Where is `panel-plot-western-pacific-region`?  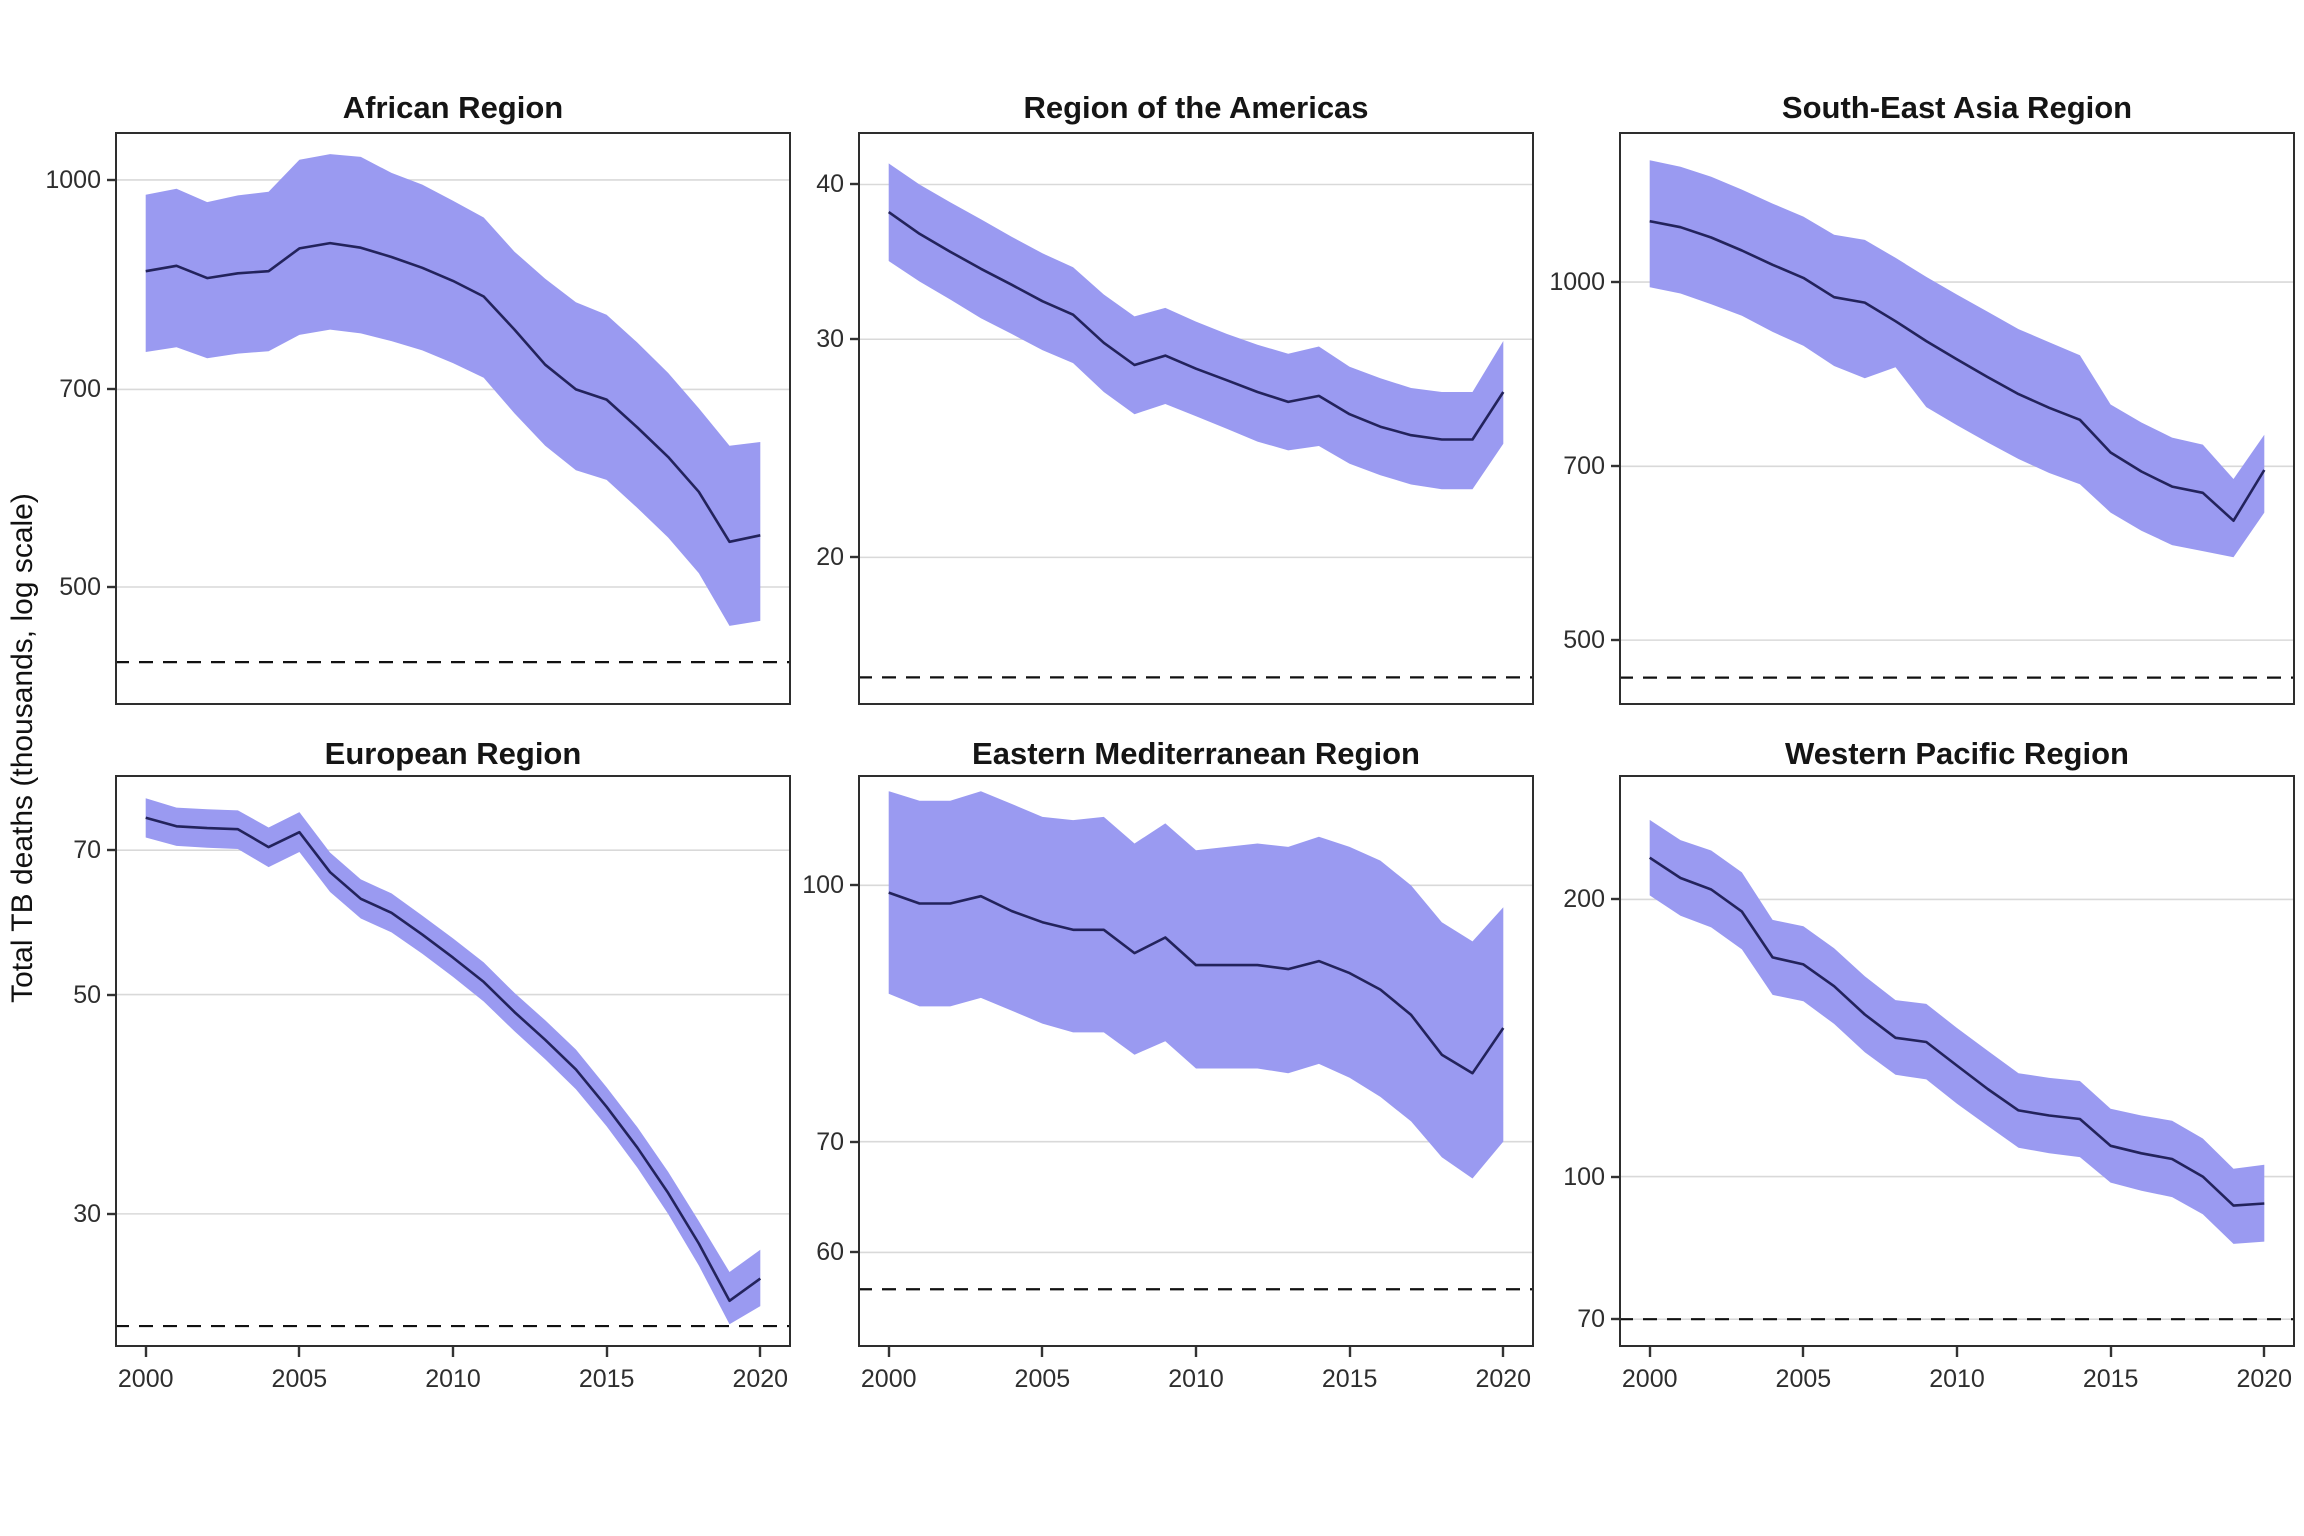 panel-plot-western-pacific-region is located at coordinates (1957, 1061).